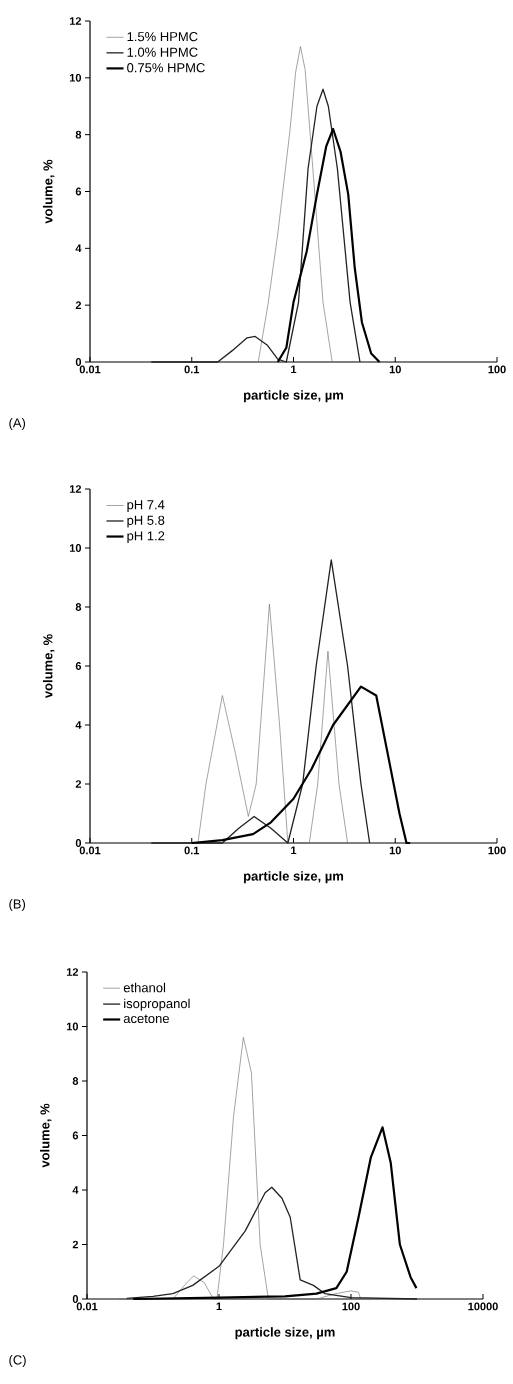 This screenshot has height=1384, width=513. What do you see at coordinates (146, 521) in the screenshot?
I see `legend-label: pH 5.8` at bounding box center [146, 521].